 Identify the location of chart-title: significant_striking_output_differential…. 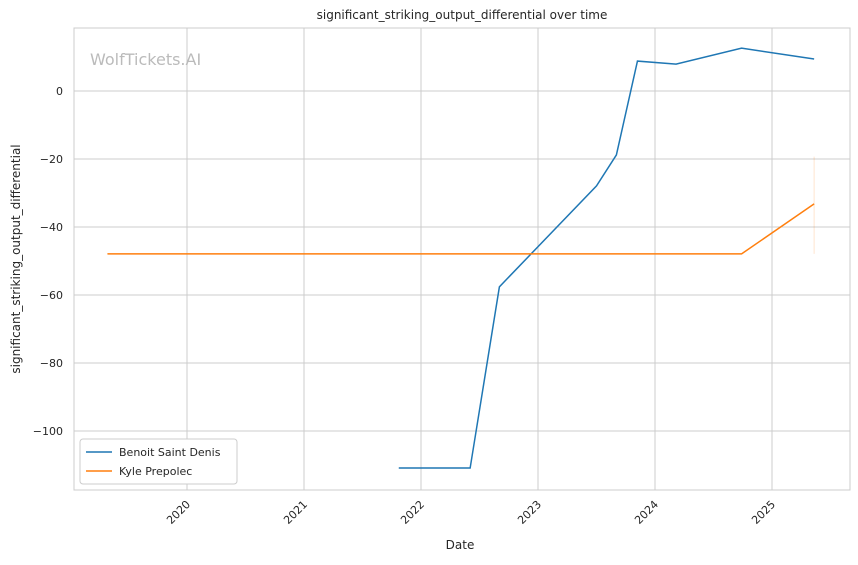
(462, 15).